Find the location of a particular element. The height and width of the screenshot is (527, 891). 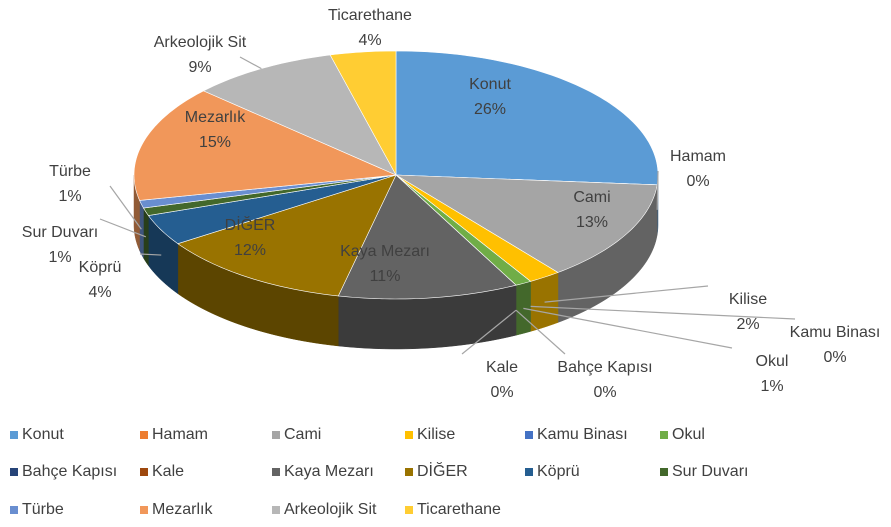

data-label-name: Mezarlık is located at coordinates (215, 117).